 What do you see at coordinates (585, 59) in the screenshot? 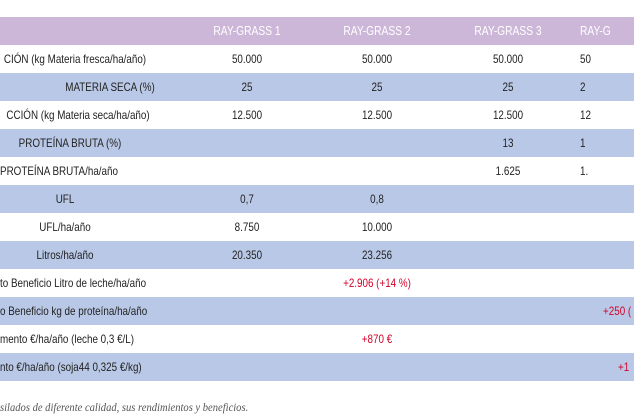
I see `cell-ray-grass-4: 50` at bounding box center [585, 59].